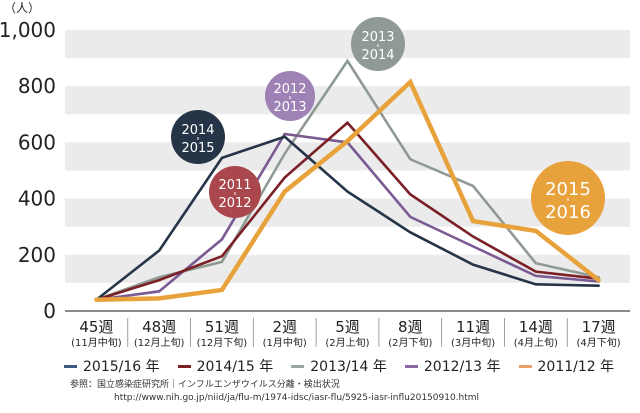 This screenshot has height=413, width=640. Describe the element at coordinates (159, 327) in the screenshot. I see `x-tick-label: 48週` at that location.